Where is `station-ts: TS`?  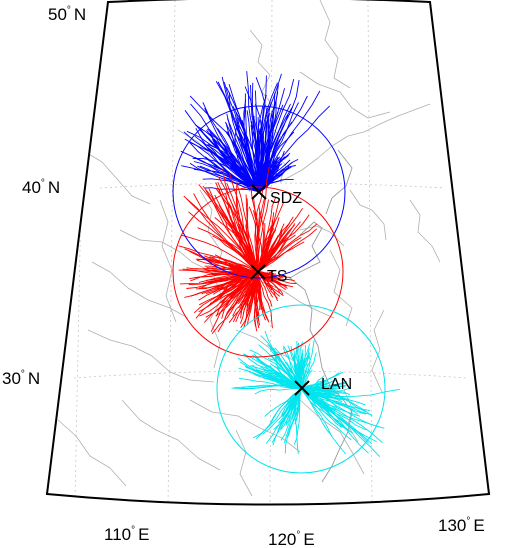
station-ts: TS is located at coordinates (268, 274).